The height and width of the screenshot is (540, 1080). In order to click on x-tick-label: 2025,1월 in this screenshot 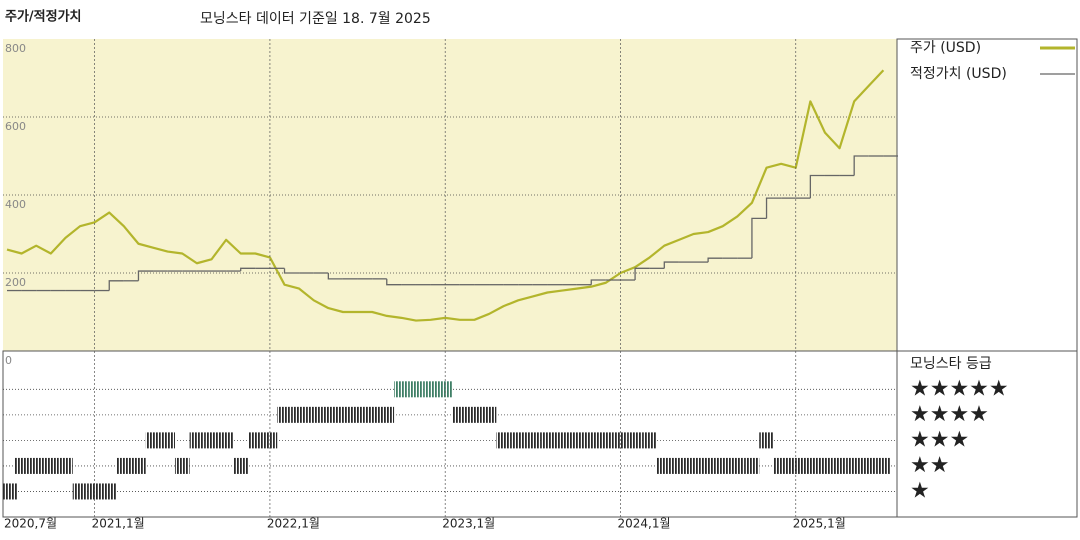, I will do `click(819, 524)`.